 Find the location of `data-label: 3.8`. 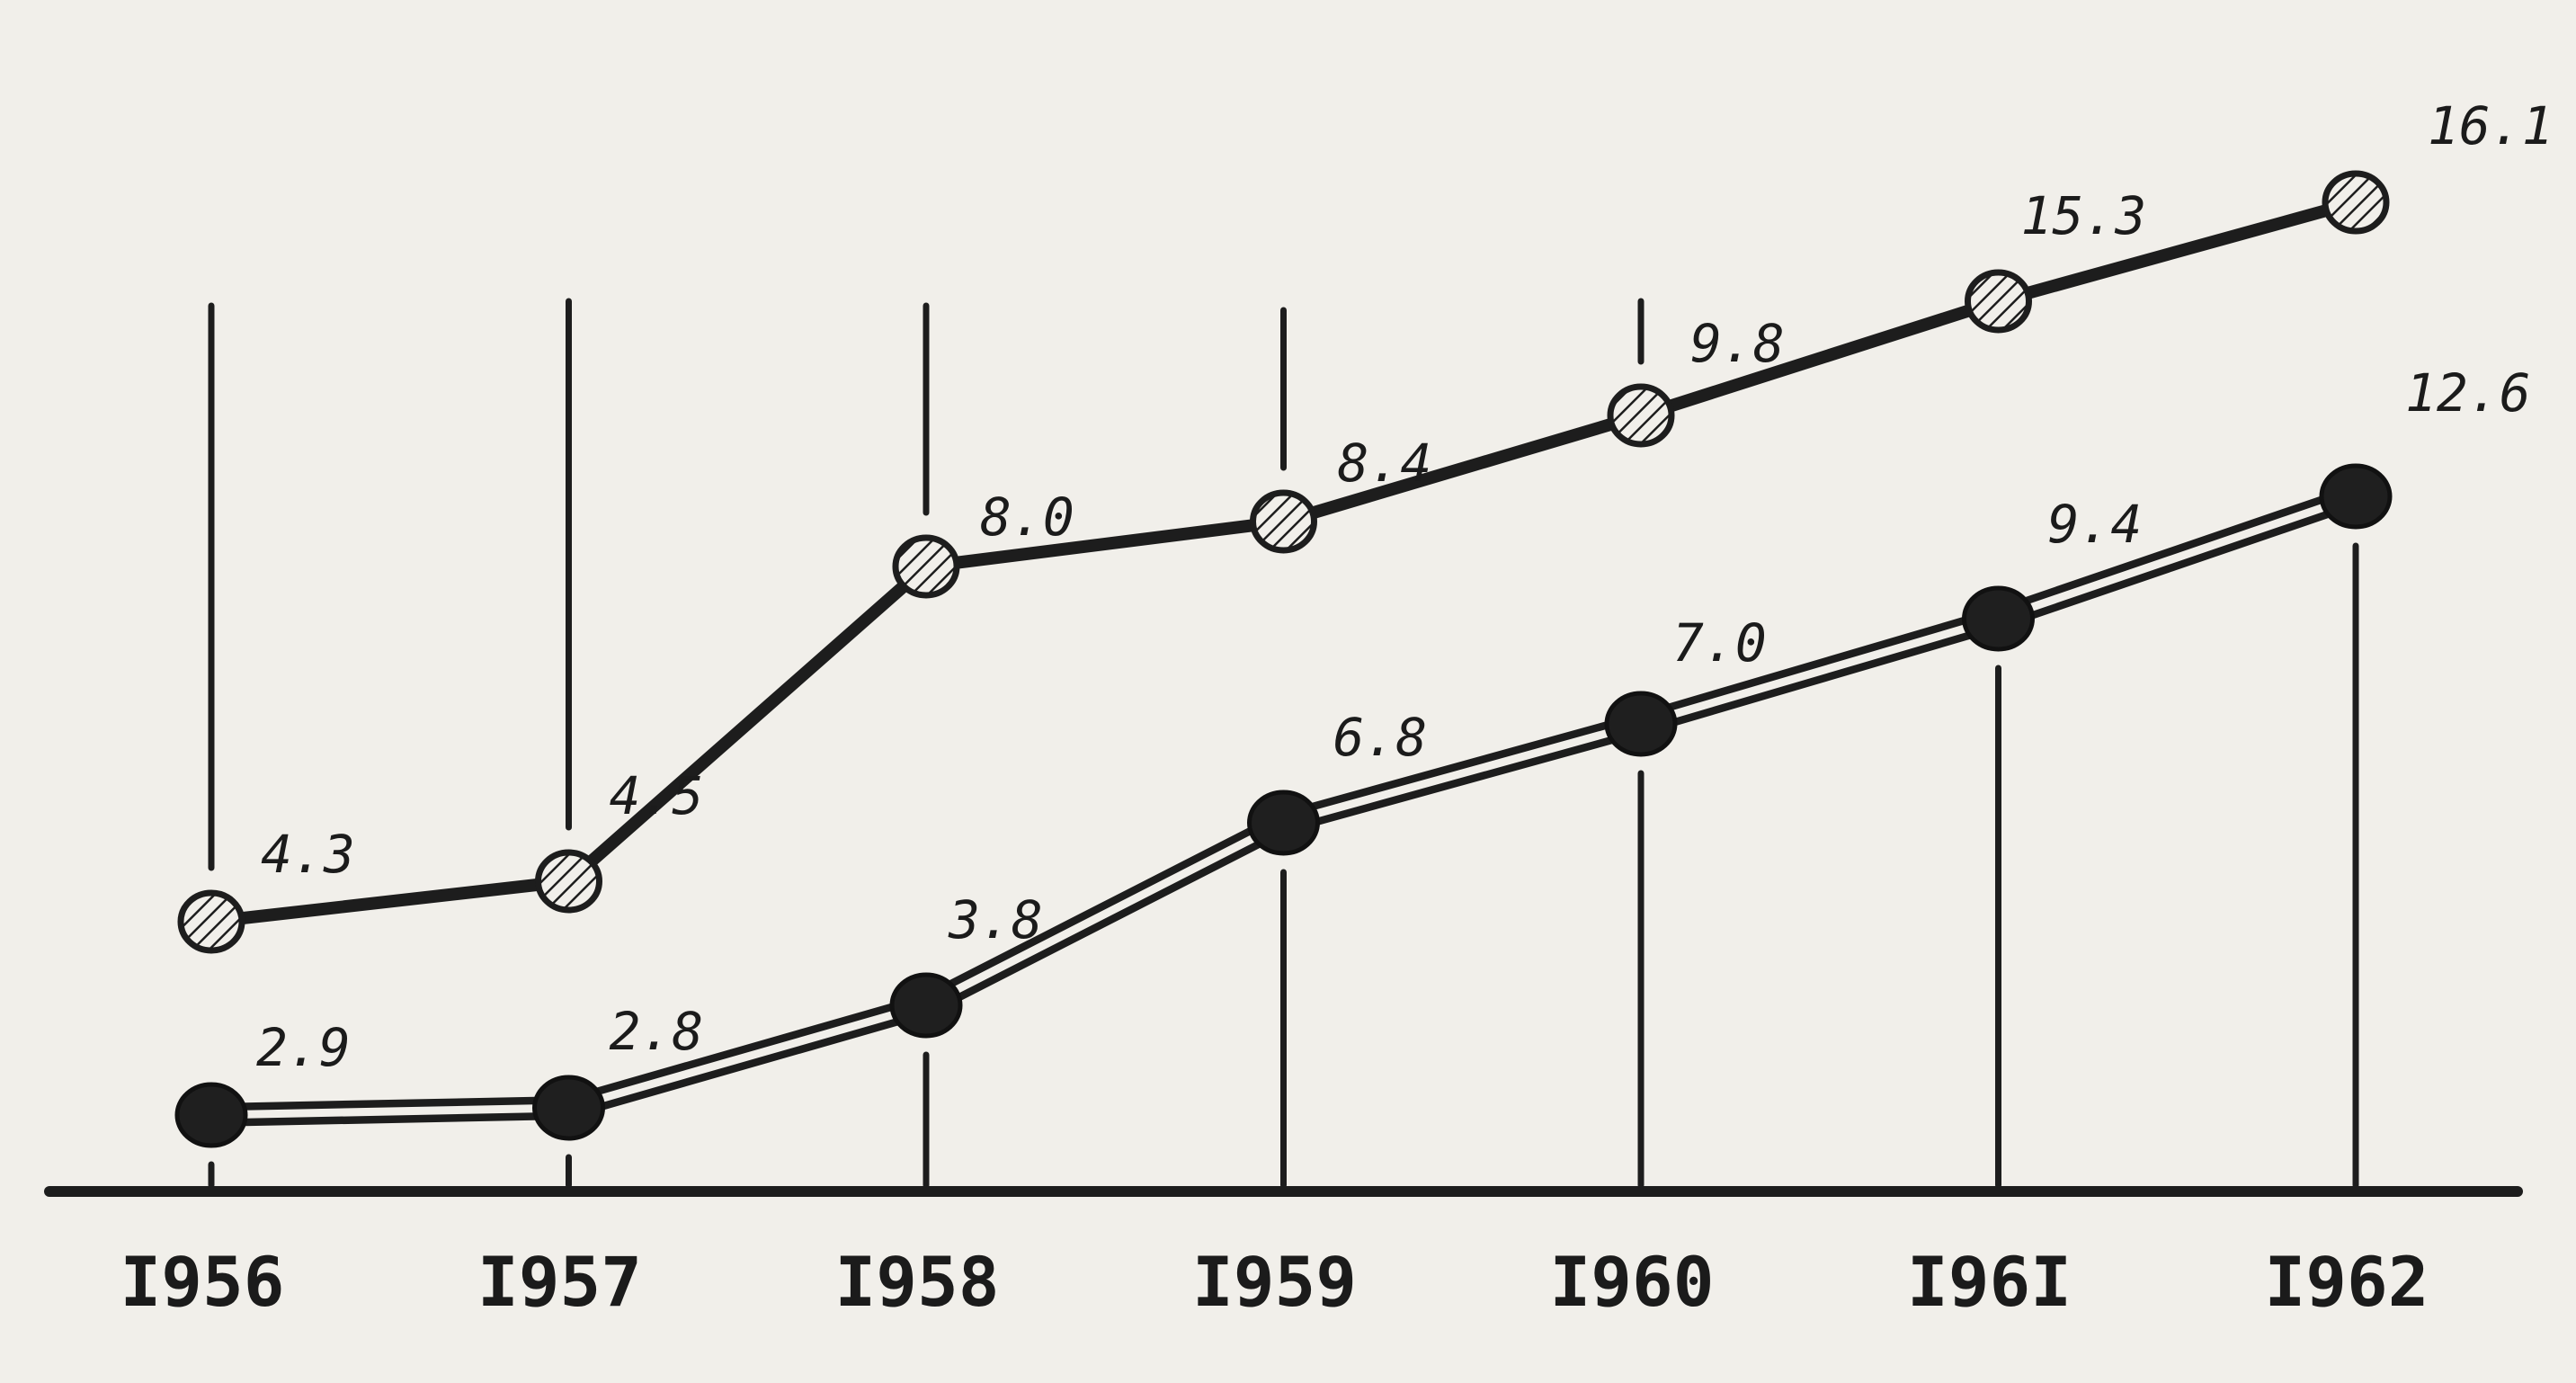

data-label: 3.8 is located at coordinates (996, 920).